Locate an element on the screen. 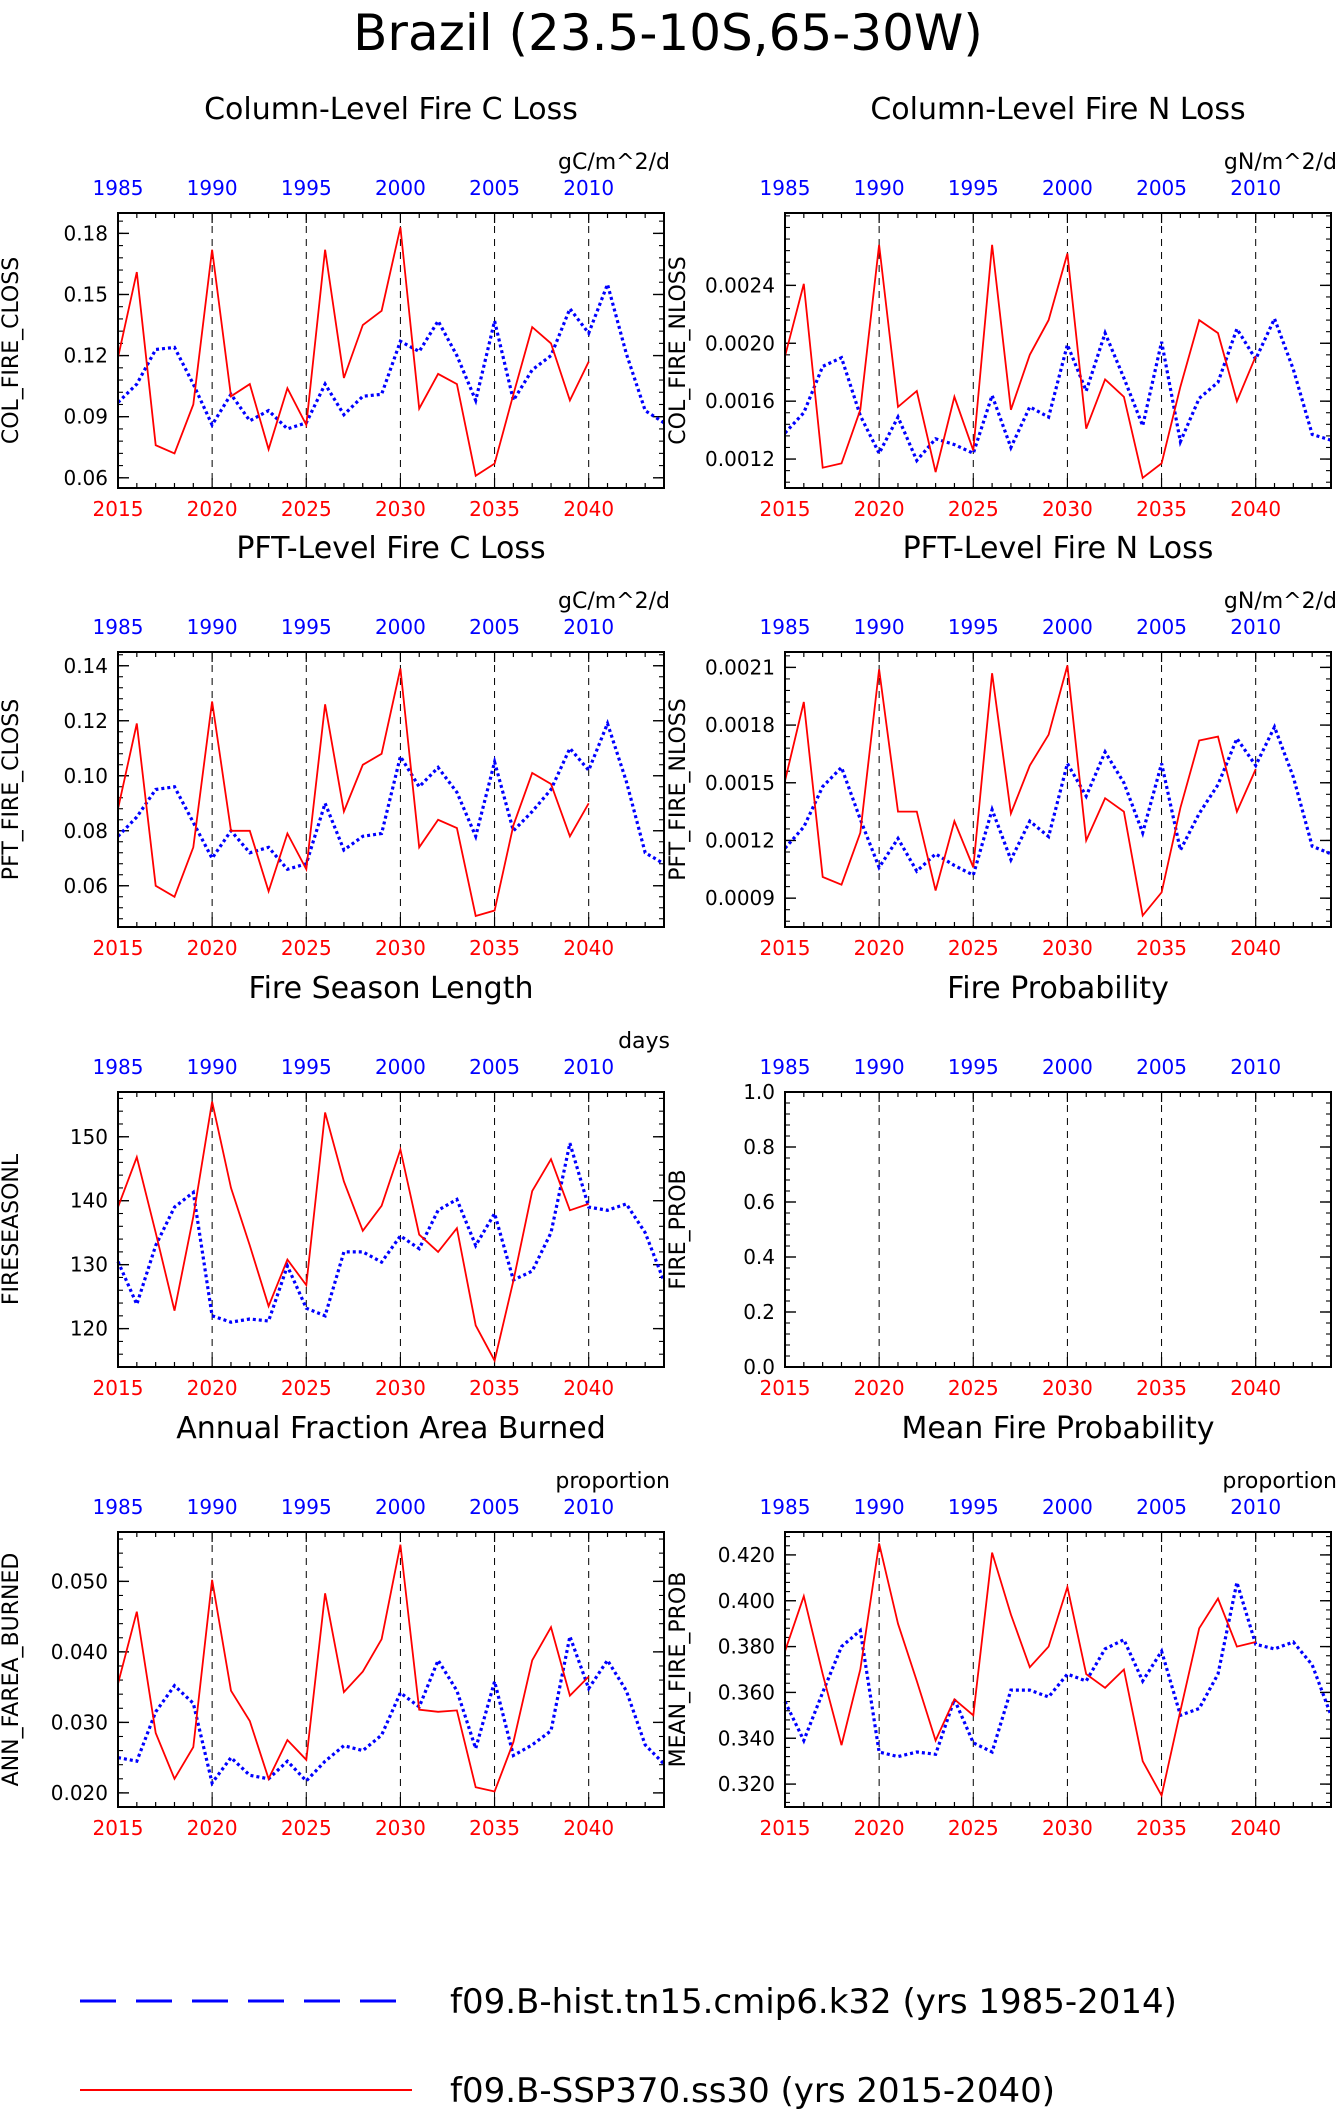 This screenshot has height=2119, width=1337. y-tick-label: 0.0 is located at coordinates (759, 1367).